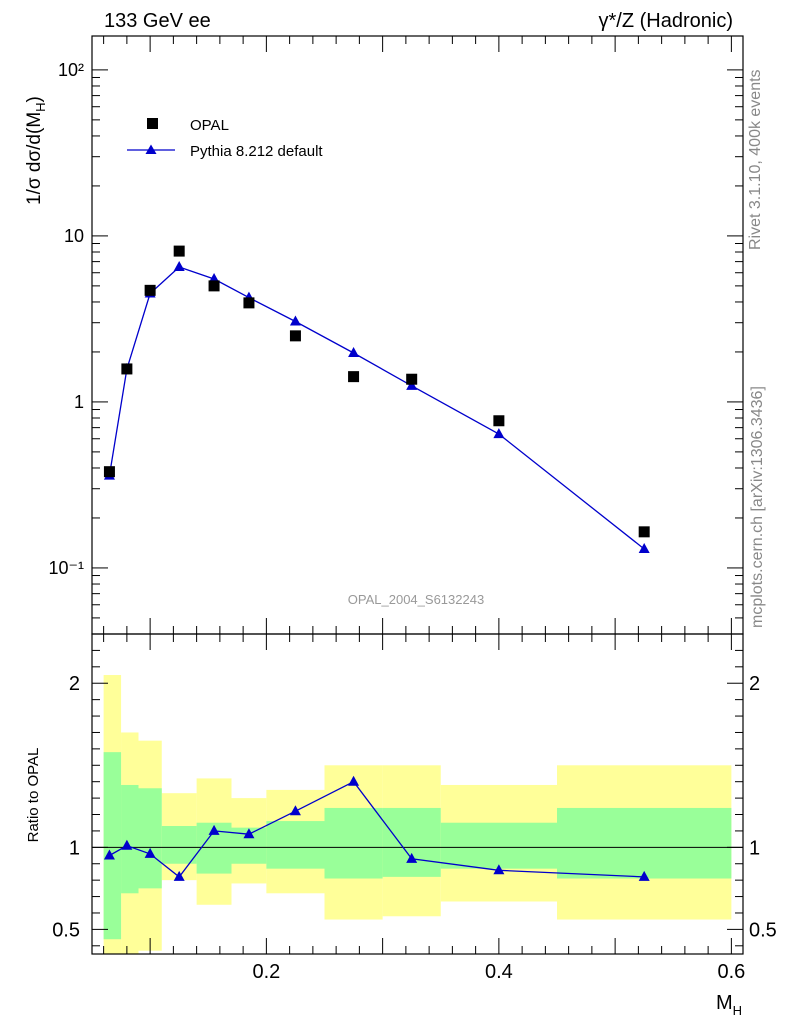  Describe the element at coordinates (763, 930) in the screenshot. I see `ratio-y-tick-label-right: 0.5` at that location.